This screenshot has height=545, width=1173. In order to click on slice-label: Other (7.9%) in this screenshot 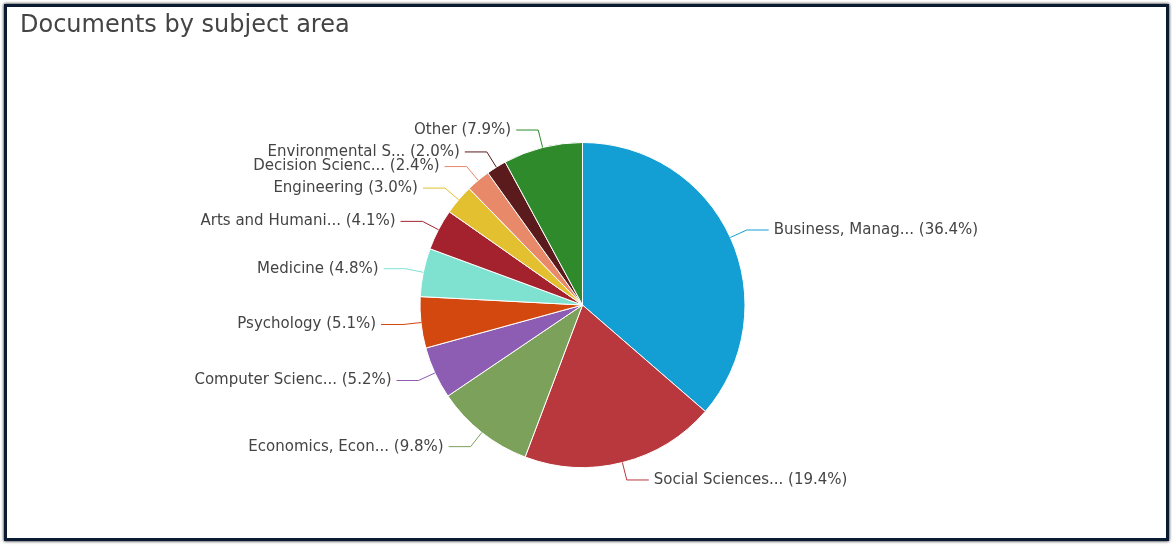, I will do `click(463, 128)`.